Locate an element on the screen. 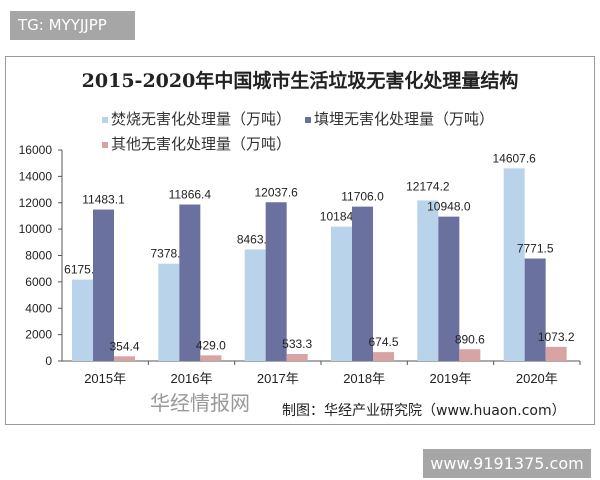 The width and height of the screenshot is (600, 480). data-label: 7378.4 is located at coordinates (168, 254).